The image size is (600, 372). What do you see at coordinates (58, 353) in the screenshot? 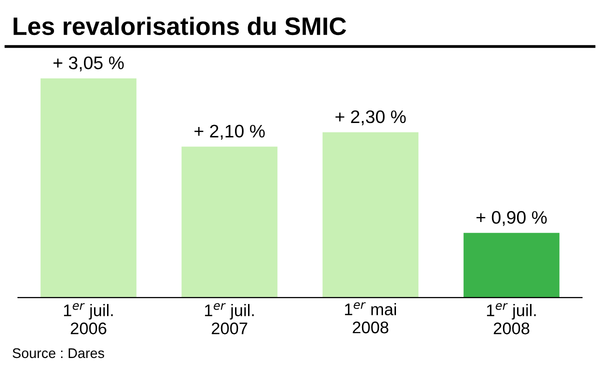
I see `source-note: Source : Dares` at bounding box center [58, 353].